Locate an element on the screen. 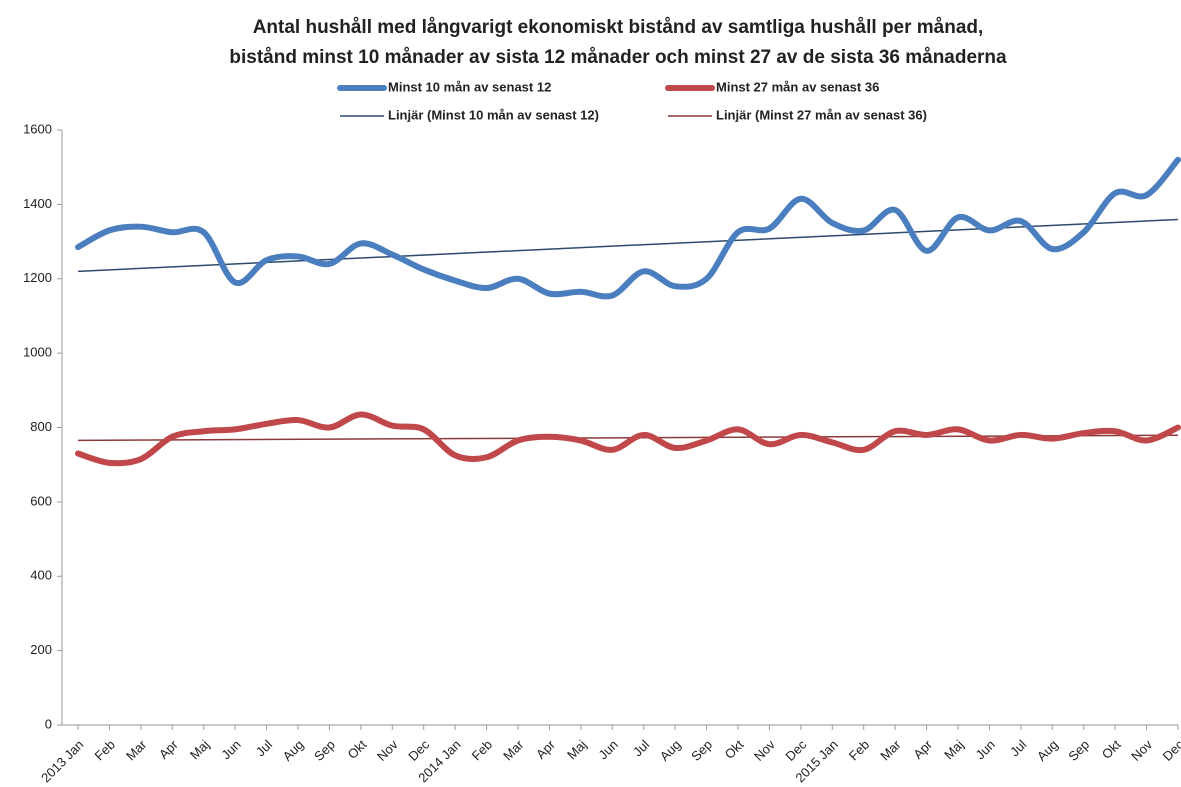 This screenshot has height=787, width=1181. legend-label: Minst 27 mån av senast 36 is located at coordinates (797, 86).